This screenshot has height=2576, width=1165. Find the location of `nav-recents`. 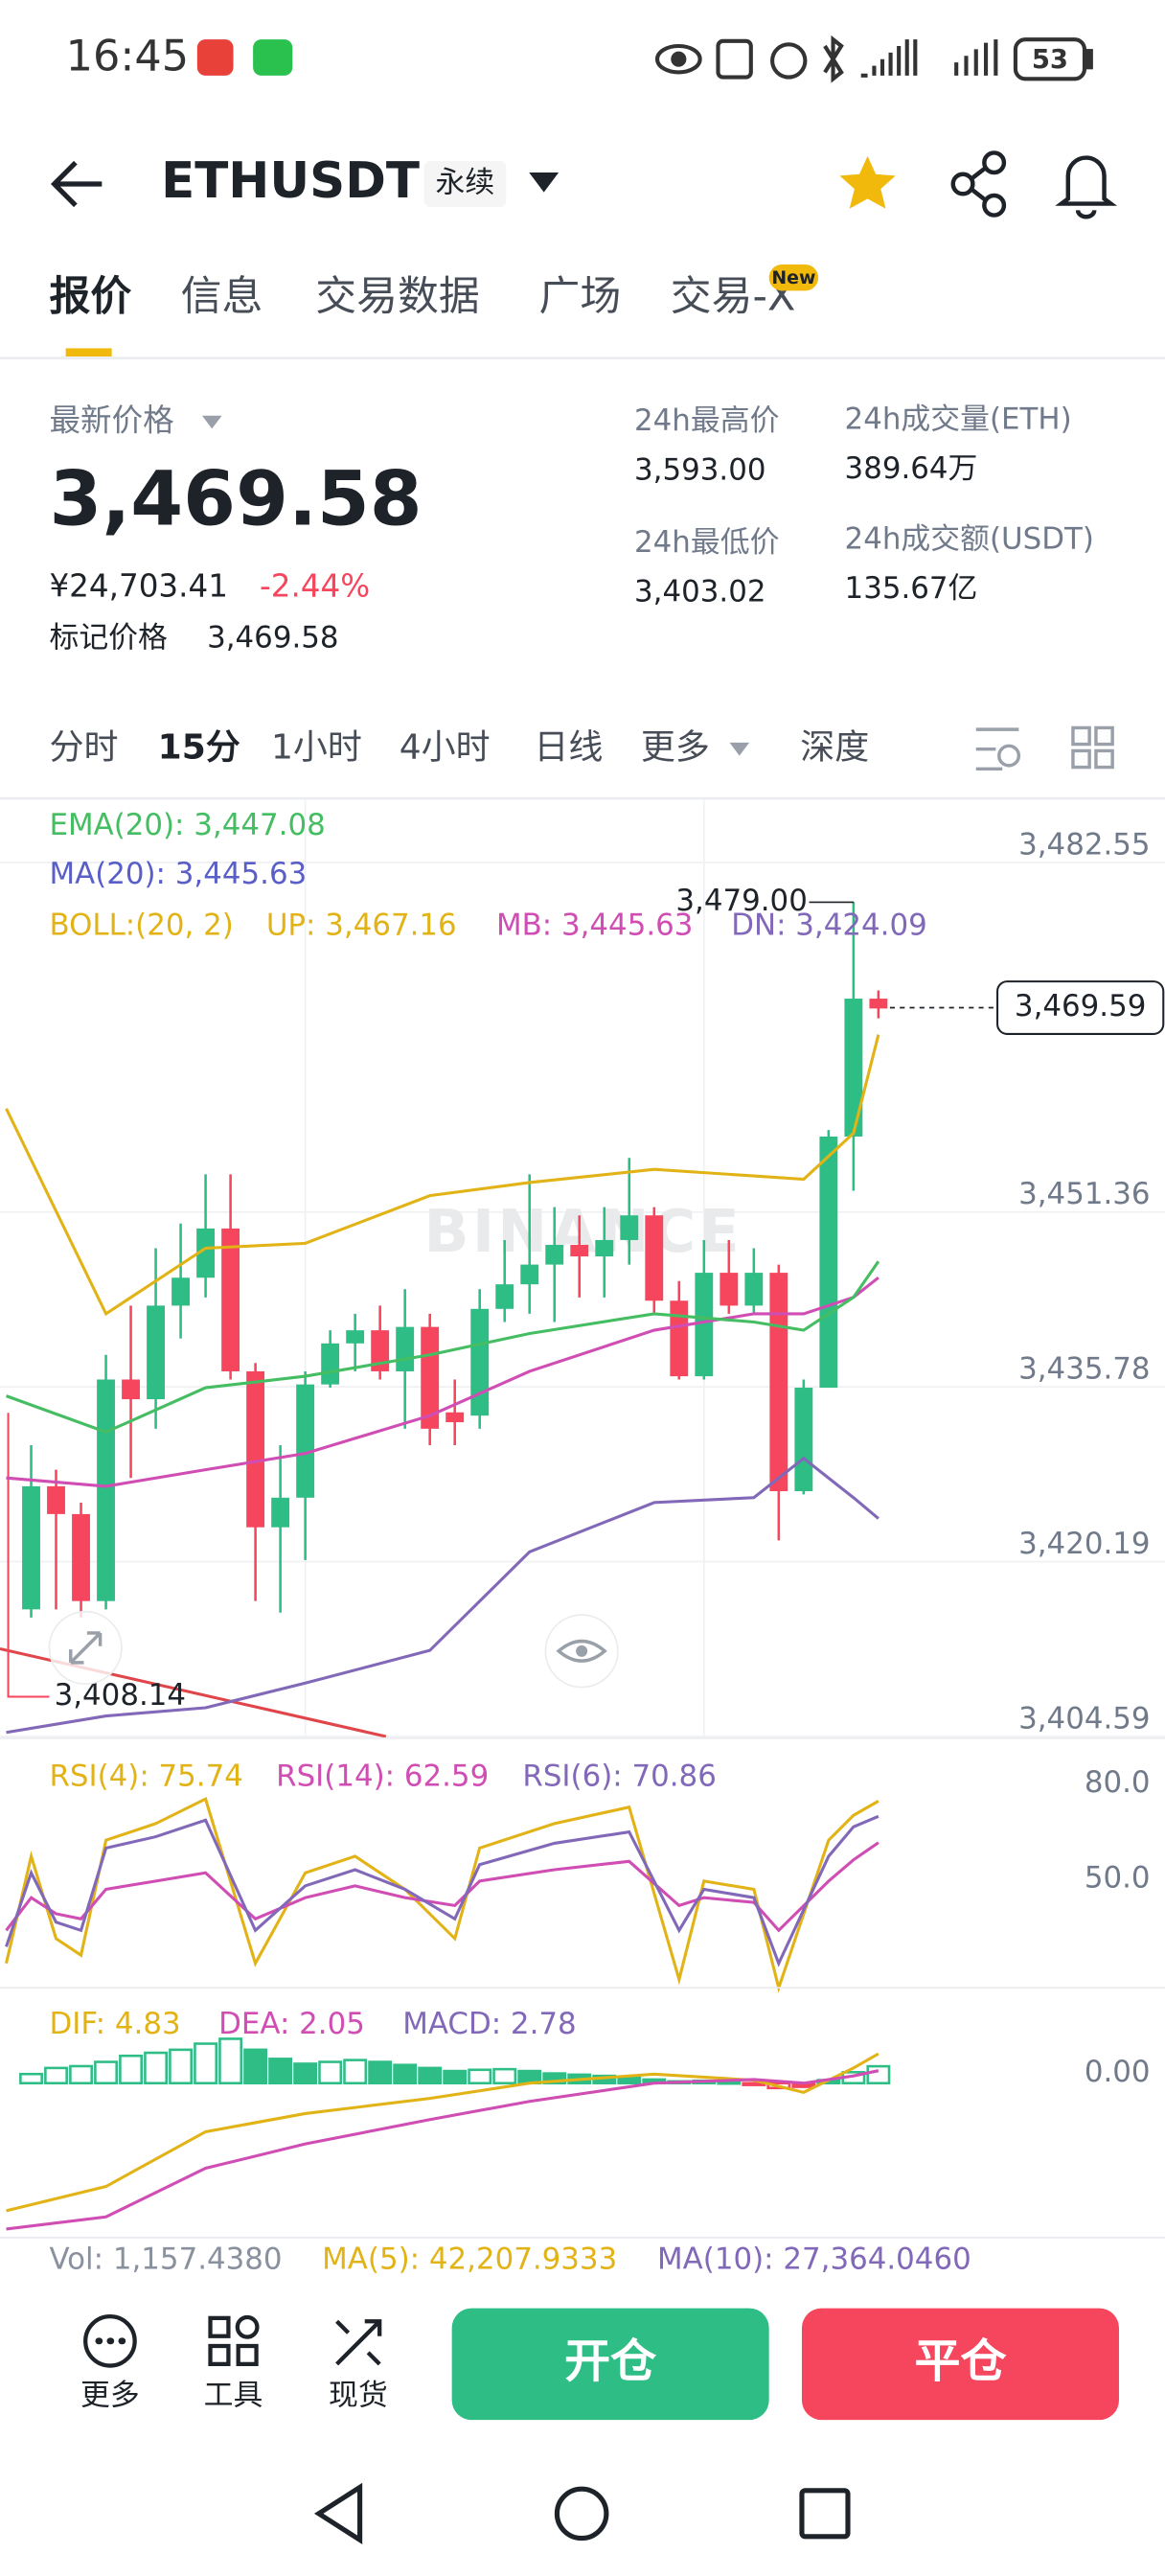

nav-recents is located at coordinates (825, 2514).